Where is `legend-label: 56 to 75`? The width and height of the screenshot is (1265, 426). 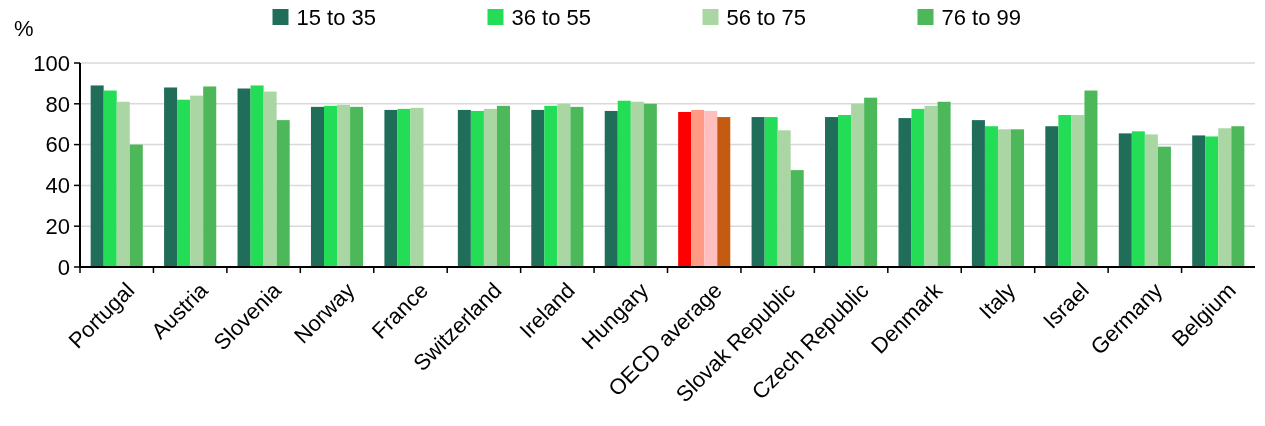
legend-label: 56 to 75 is located at coordinates (766, 17).